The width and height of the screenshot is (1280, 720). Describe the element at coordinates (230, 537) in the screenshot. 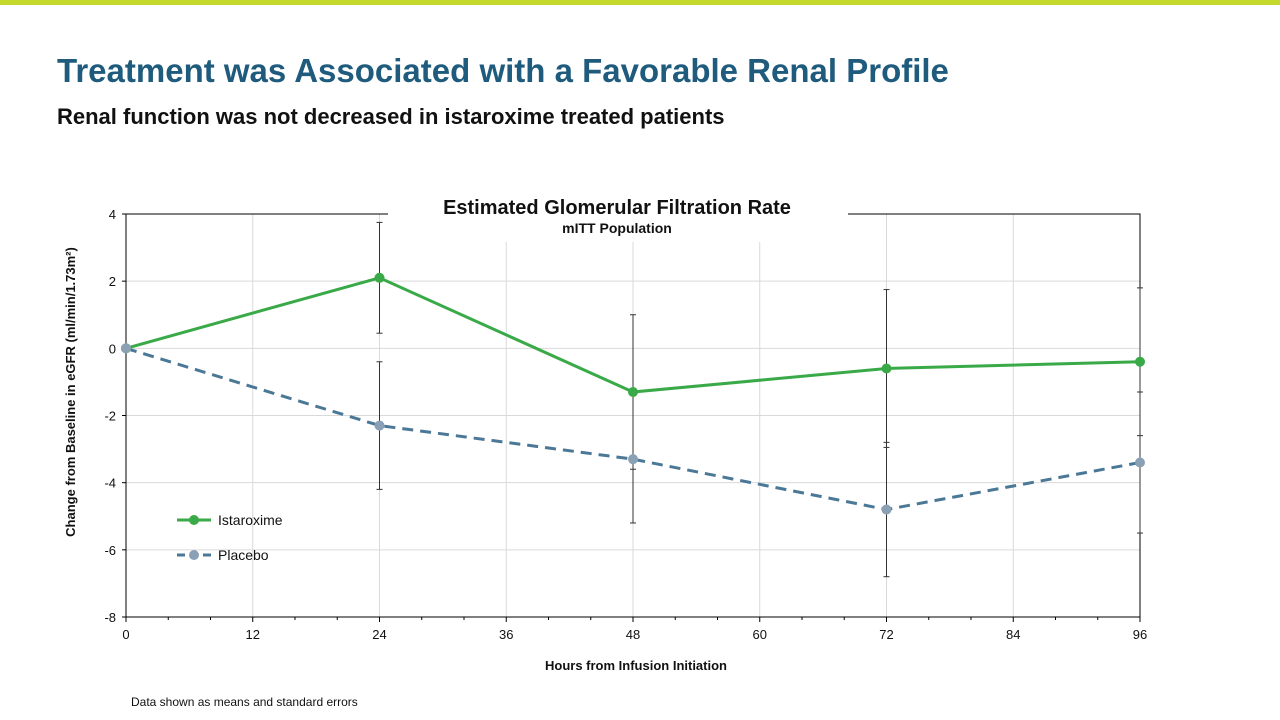

I see `chart-legend: Istaroxime Placebo` at that location.